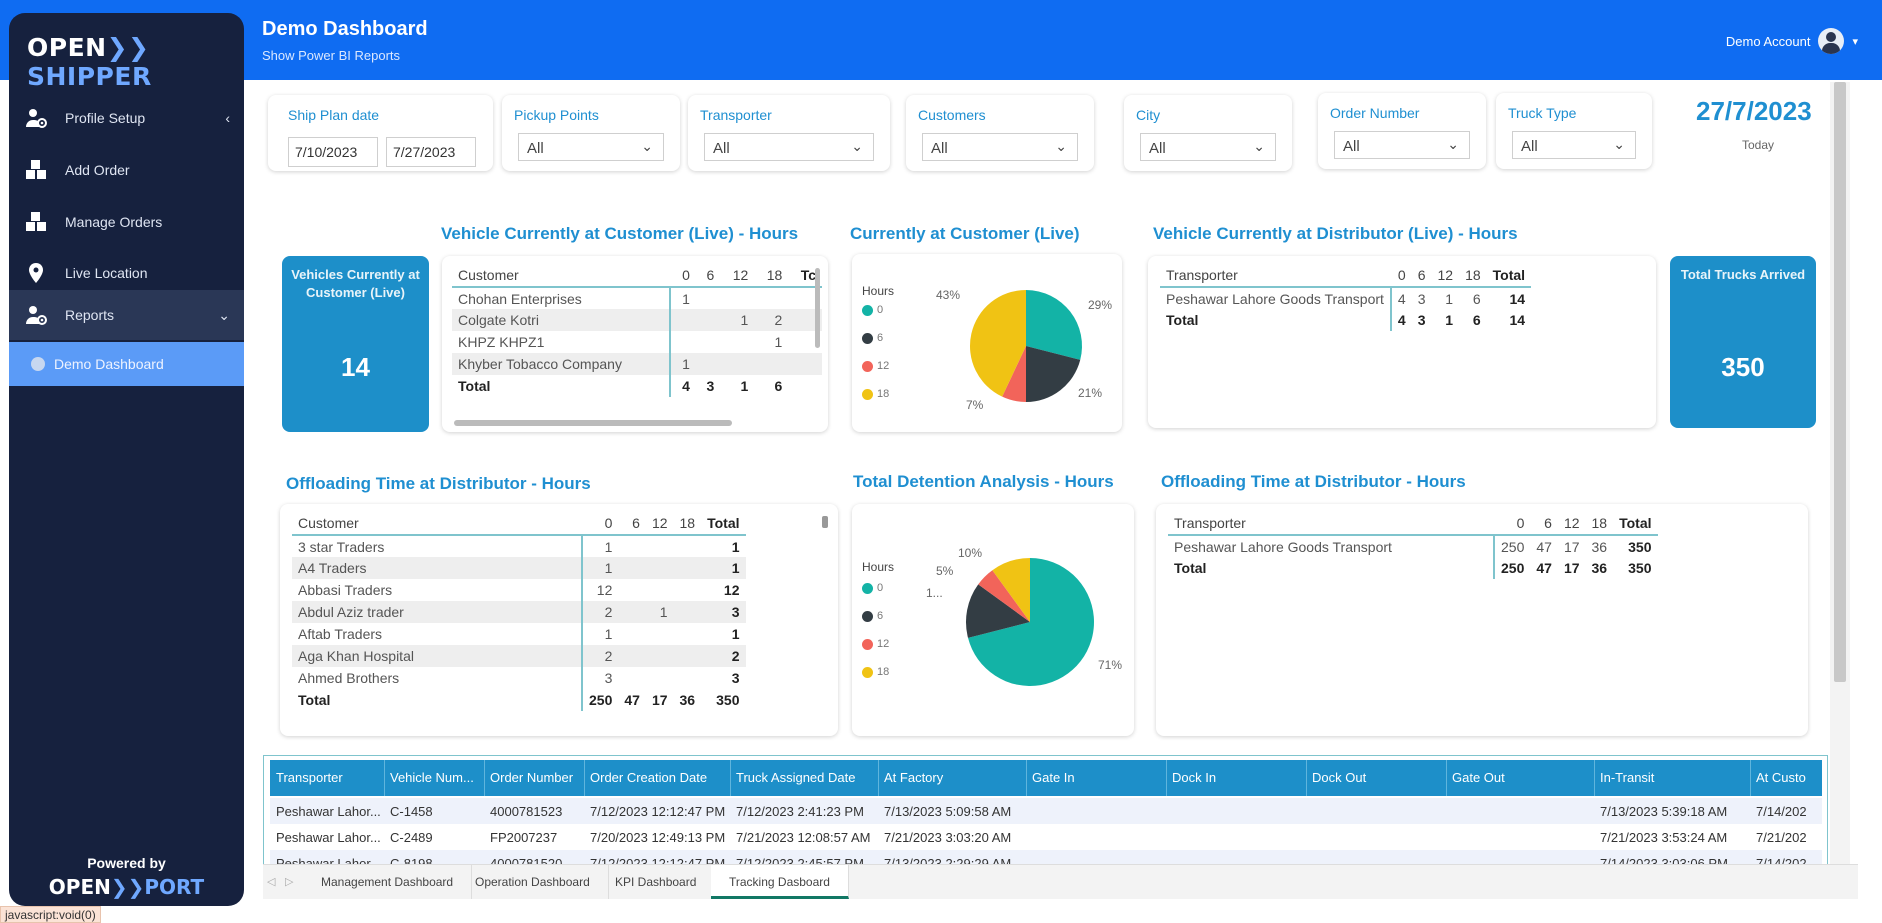 The image size is (1882, 923). I want to click on tab-kpi-dashboard: KPI Dashboard, so click(656, 882).